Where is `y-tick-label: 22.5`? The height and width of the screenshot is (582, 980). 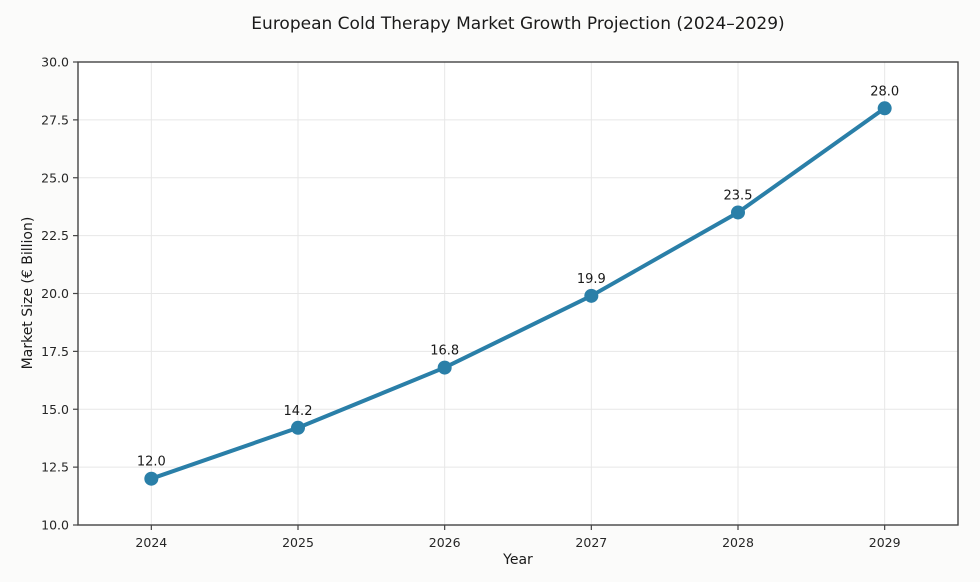
y-tick-label: 22.5 is located at coordinates (55, 235).